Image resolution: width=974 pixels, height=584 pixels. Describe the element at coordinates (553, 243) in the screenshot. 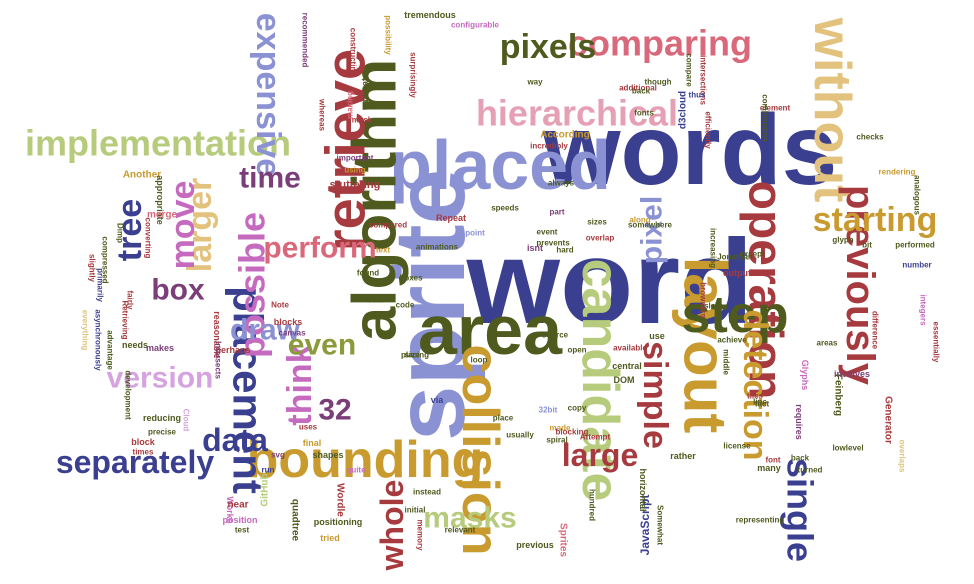

I see `cloud-word-prevents: prevents` at that location.